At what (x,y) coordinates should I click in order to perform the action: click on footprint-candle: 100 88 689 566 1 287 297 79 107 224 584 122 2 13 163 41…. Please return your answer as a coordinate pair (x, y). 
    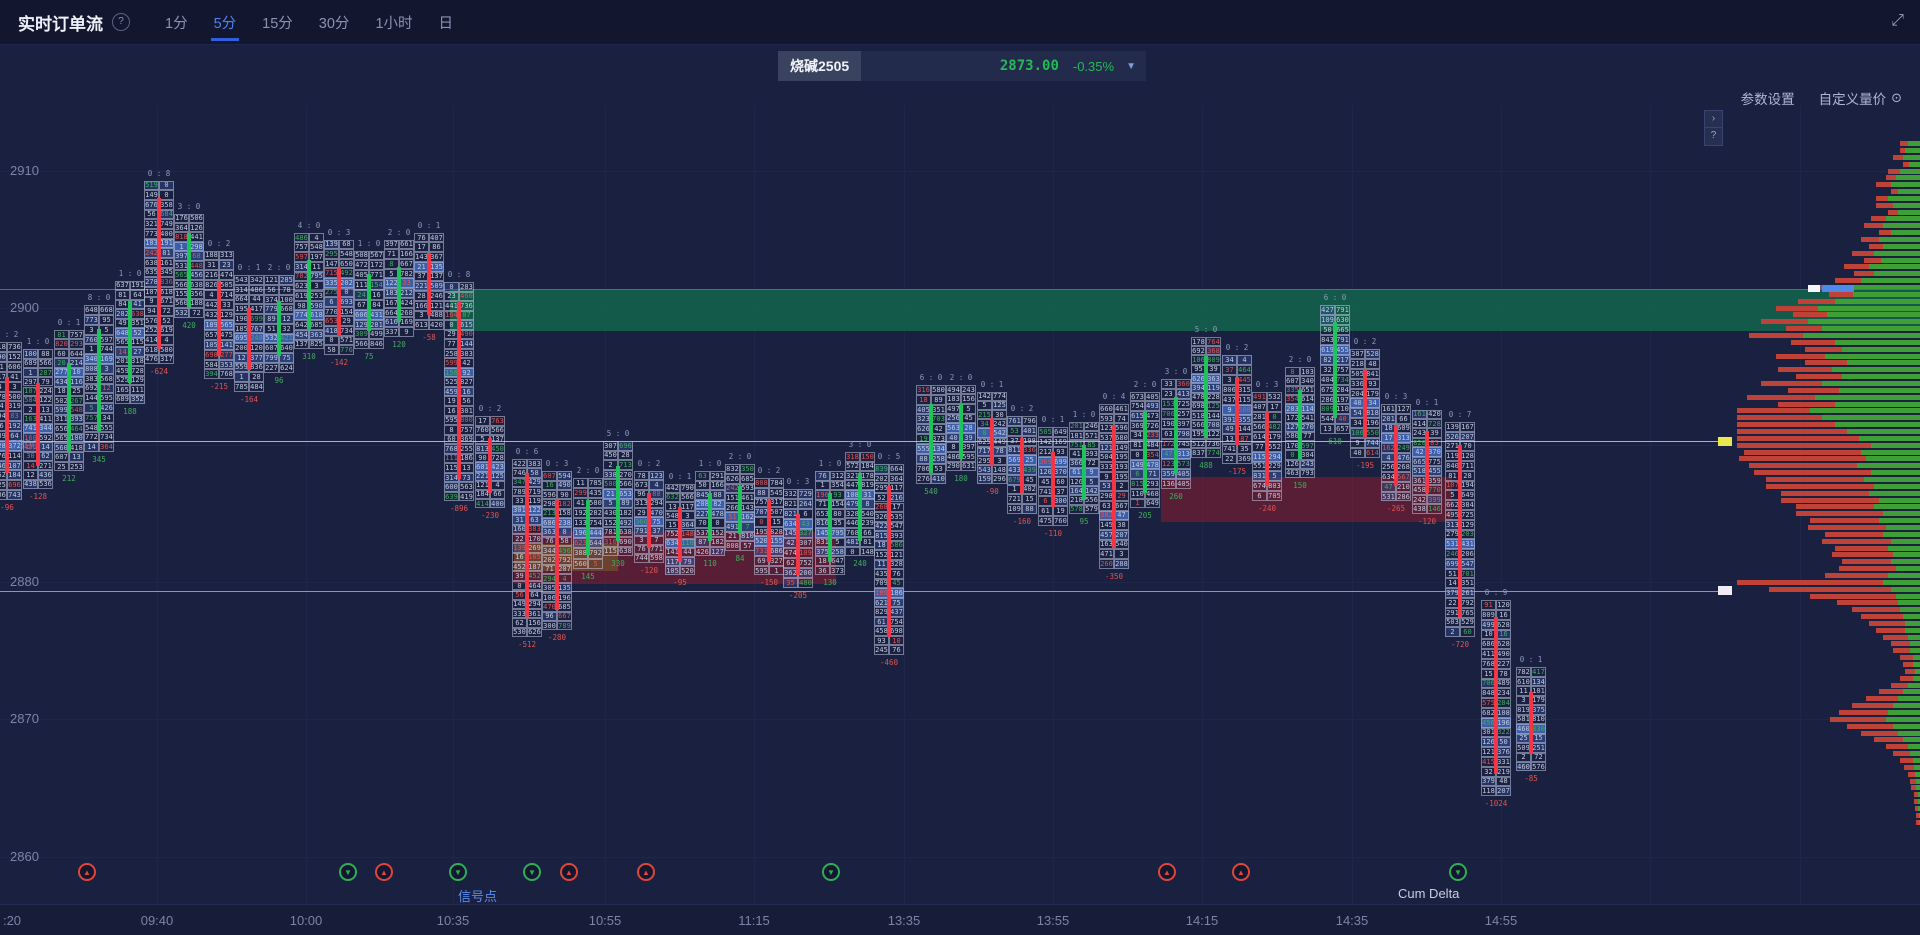
    Looking at the image, I should click on (38, 419).